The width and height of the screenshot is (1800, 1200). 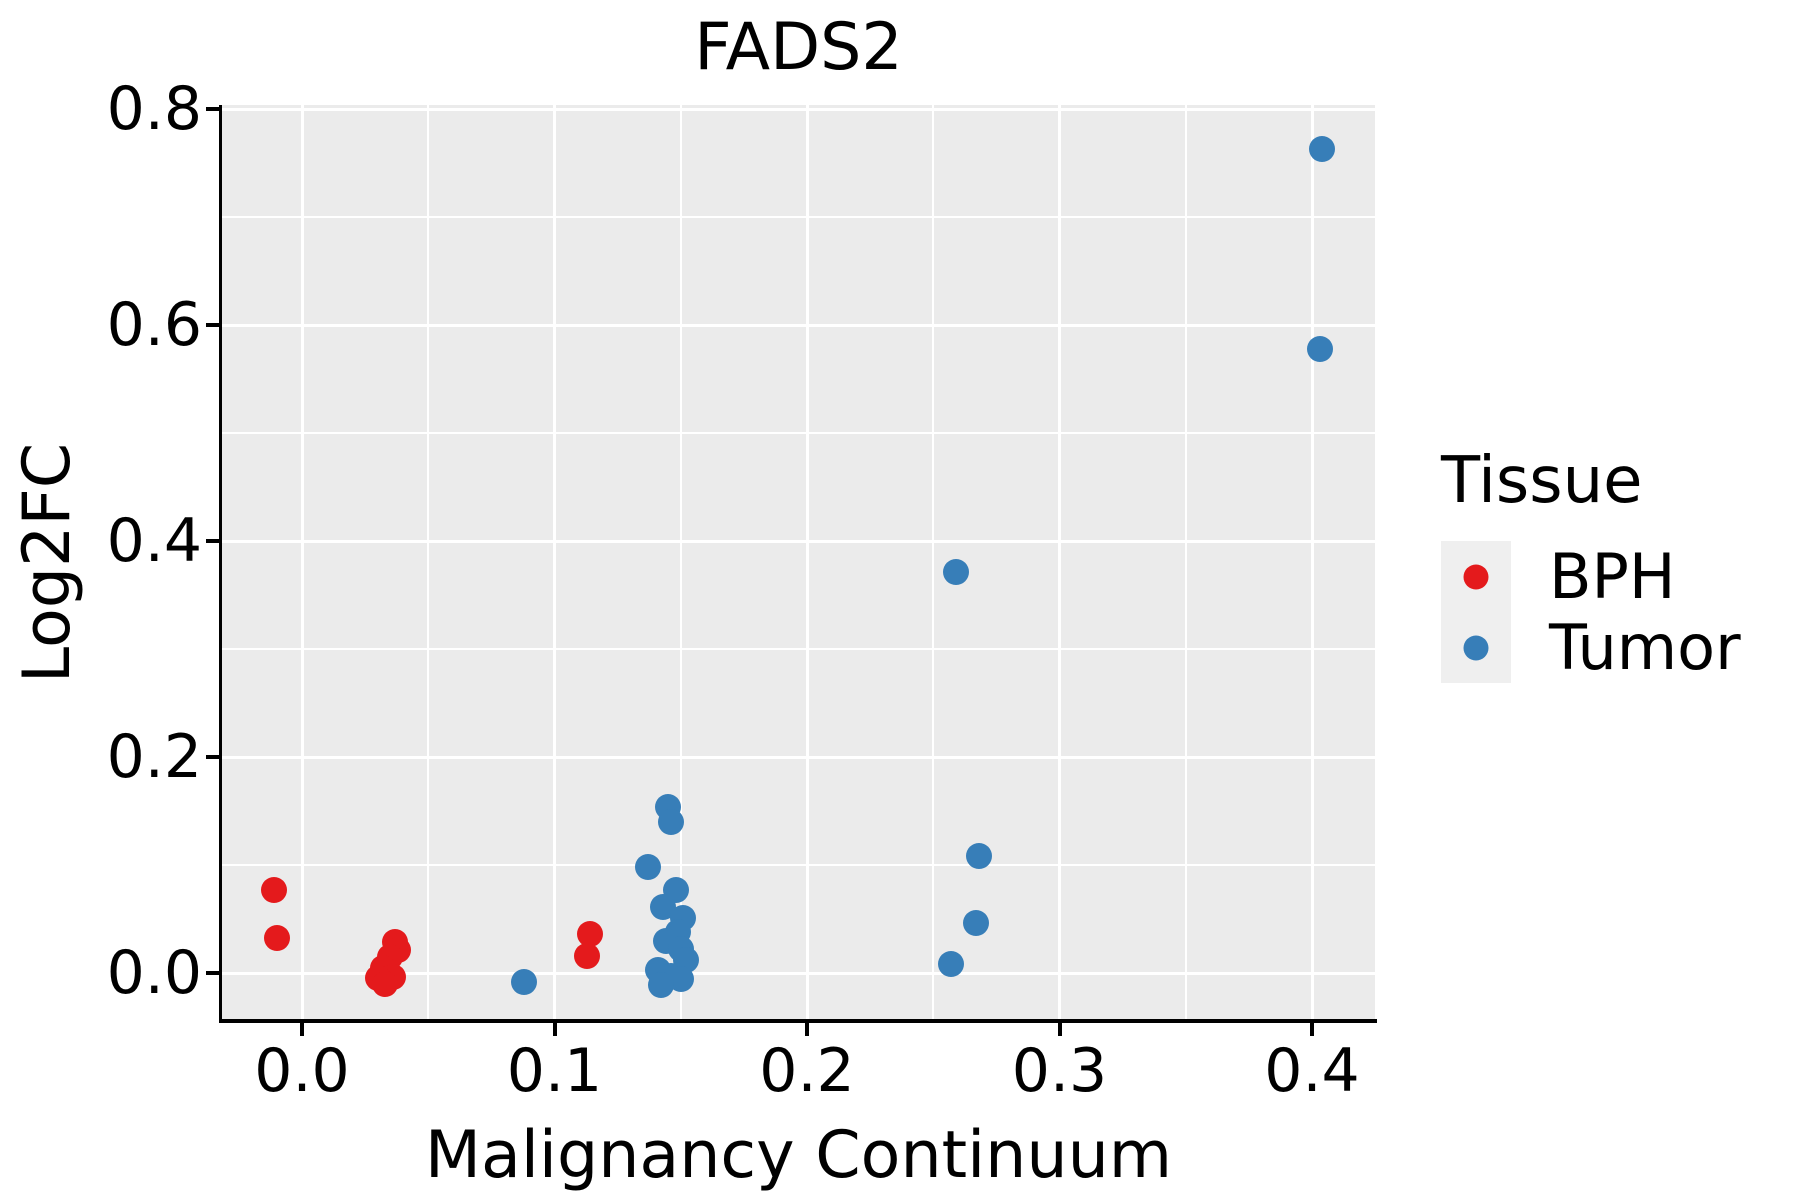 I want to click on legend: Tissue BPH Tumor, so click(x=1591, y=565).